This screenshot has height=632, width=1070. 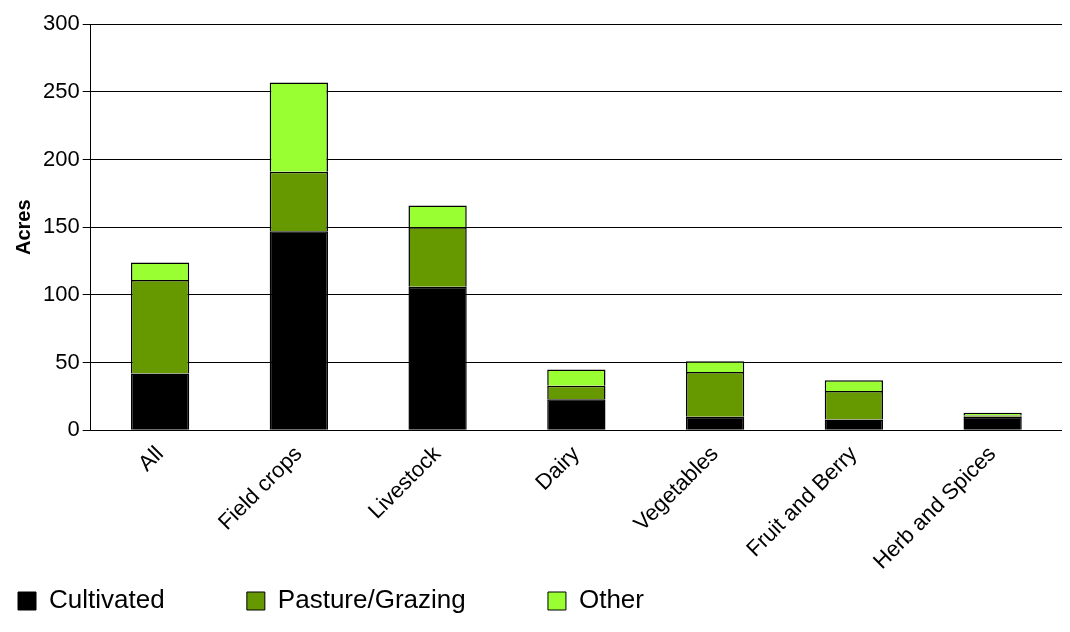 What do you see at coordinates (61, 226) in the screenshot?
I see `y-tick-label: 150` at bounding box center [61, 226].